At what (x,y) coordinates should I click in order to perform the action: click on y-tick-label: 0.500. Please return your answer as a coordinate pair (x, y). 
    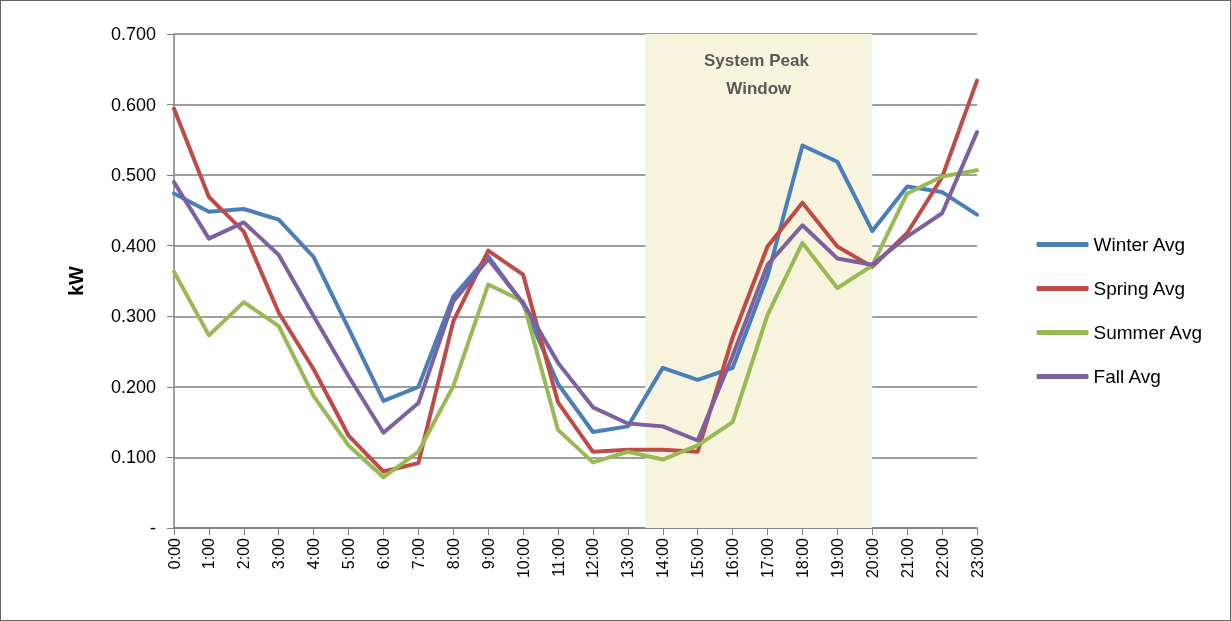
    Looking at the image, I should click on (133, 175).